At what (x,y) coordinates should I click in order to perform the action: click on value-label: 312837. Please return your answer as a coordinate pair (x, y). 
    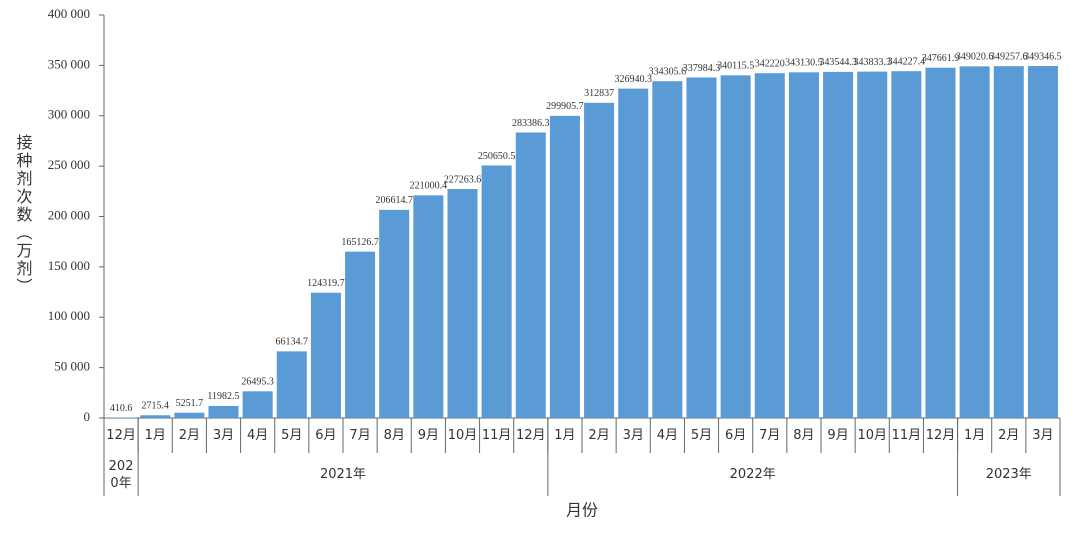
    Looking at the image, I should click on (599, 93).